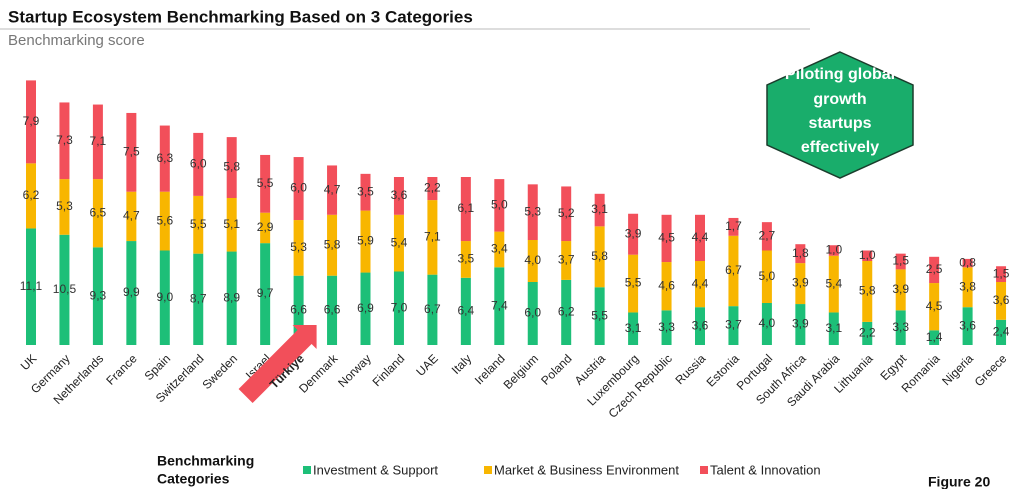 The width and height of the screenshot is (1009, 489). I want to click on value-label: 6,3, so click(164, 158).